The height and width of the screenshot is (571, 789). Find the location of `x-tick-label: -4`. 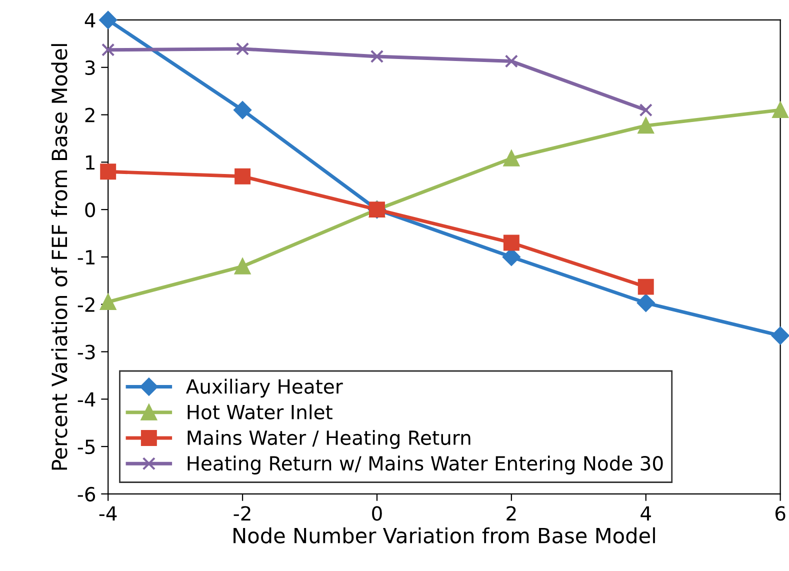

x-tick-label: -4 is located at coordinates (108, 513).